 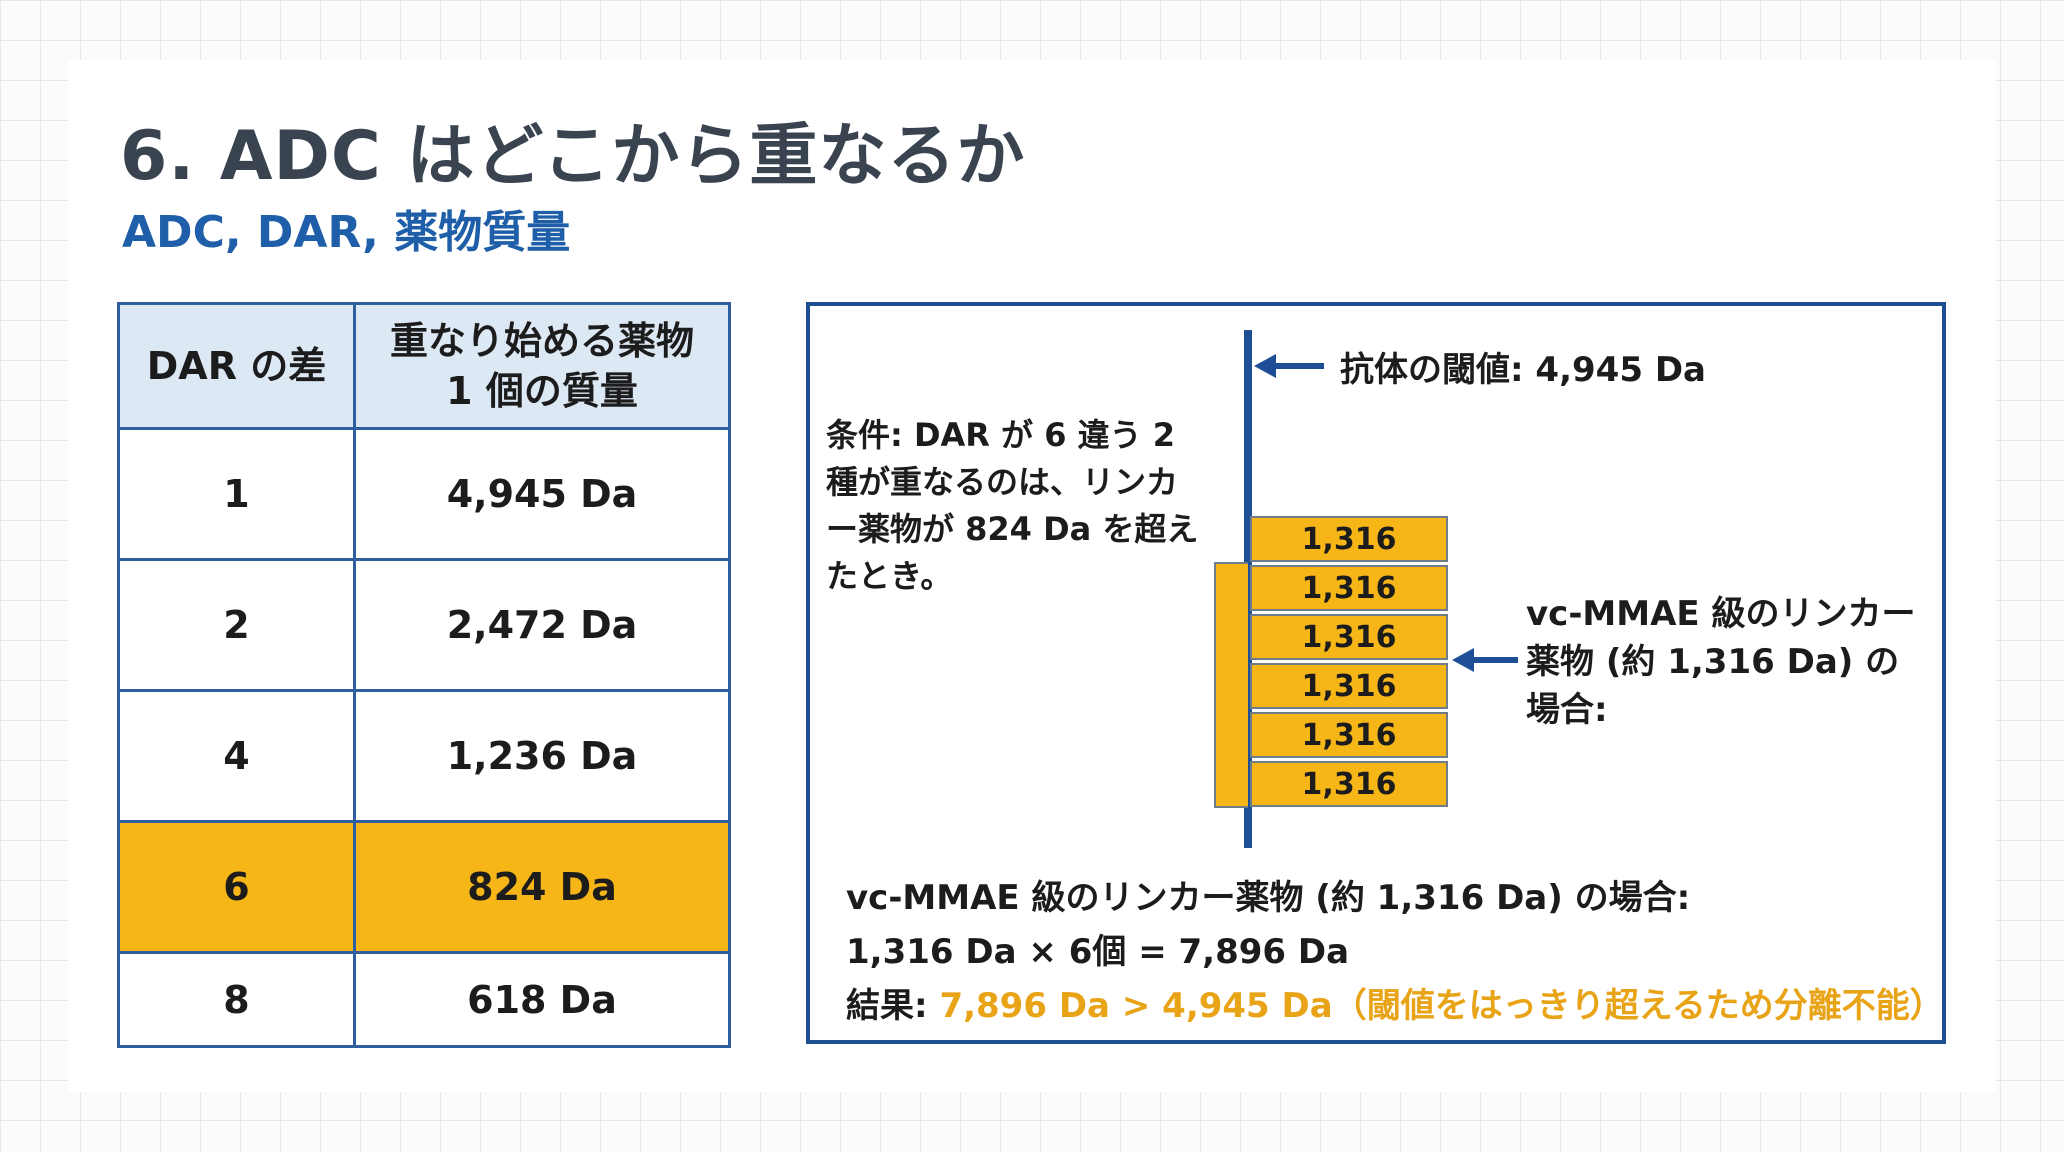 I want to click on side-note: vc-MMAE 級のリンカー 薬物 (約 1,316 Da) の 場合:, so click(x=1720, y=662).